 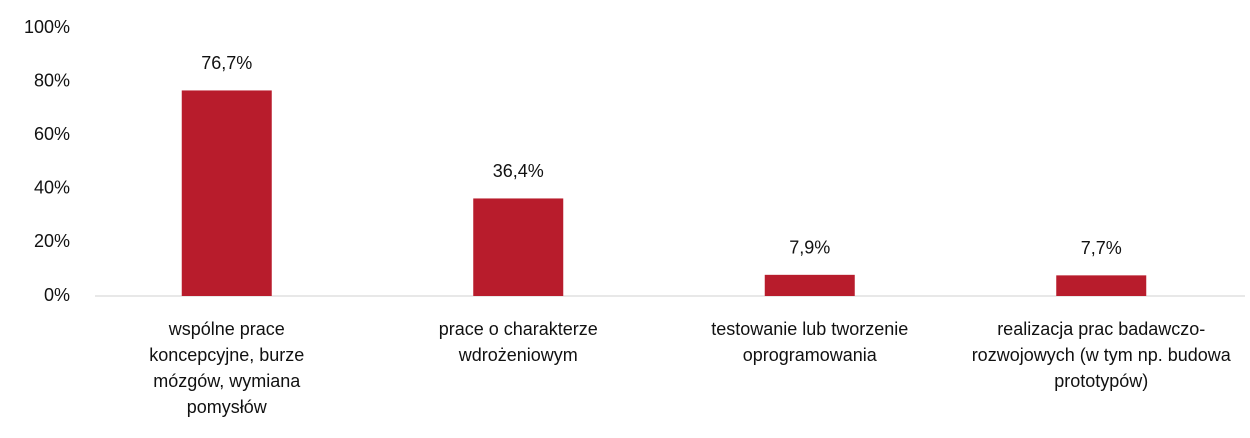 I want to click on x-tick-label: testowanie lub tworzenie oprogramowania, so click(x=810, y=342).